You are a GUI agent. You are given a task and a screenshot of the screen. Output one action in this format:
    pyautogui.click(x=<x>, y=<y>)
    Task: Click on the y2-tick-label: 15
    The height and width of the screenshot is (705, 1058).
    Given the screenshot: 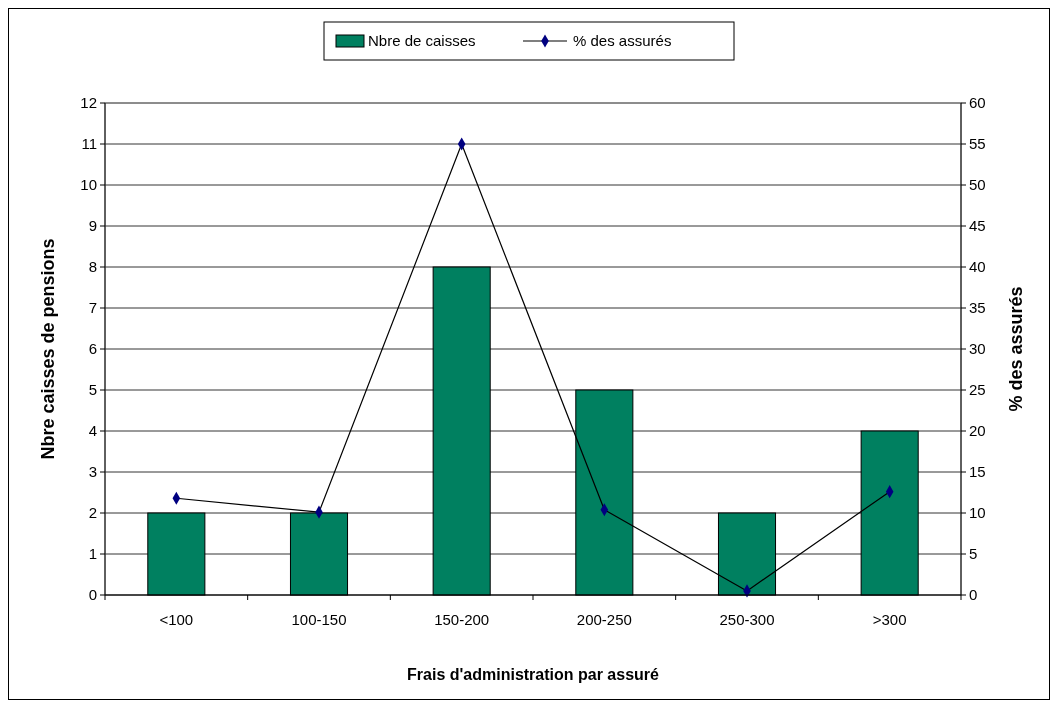 What is the action you would take?
    pyautogui.click(x=977, y=472)
    